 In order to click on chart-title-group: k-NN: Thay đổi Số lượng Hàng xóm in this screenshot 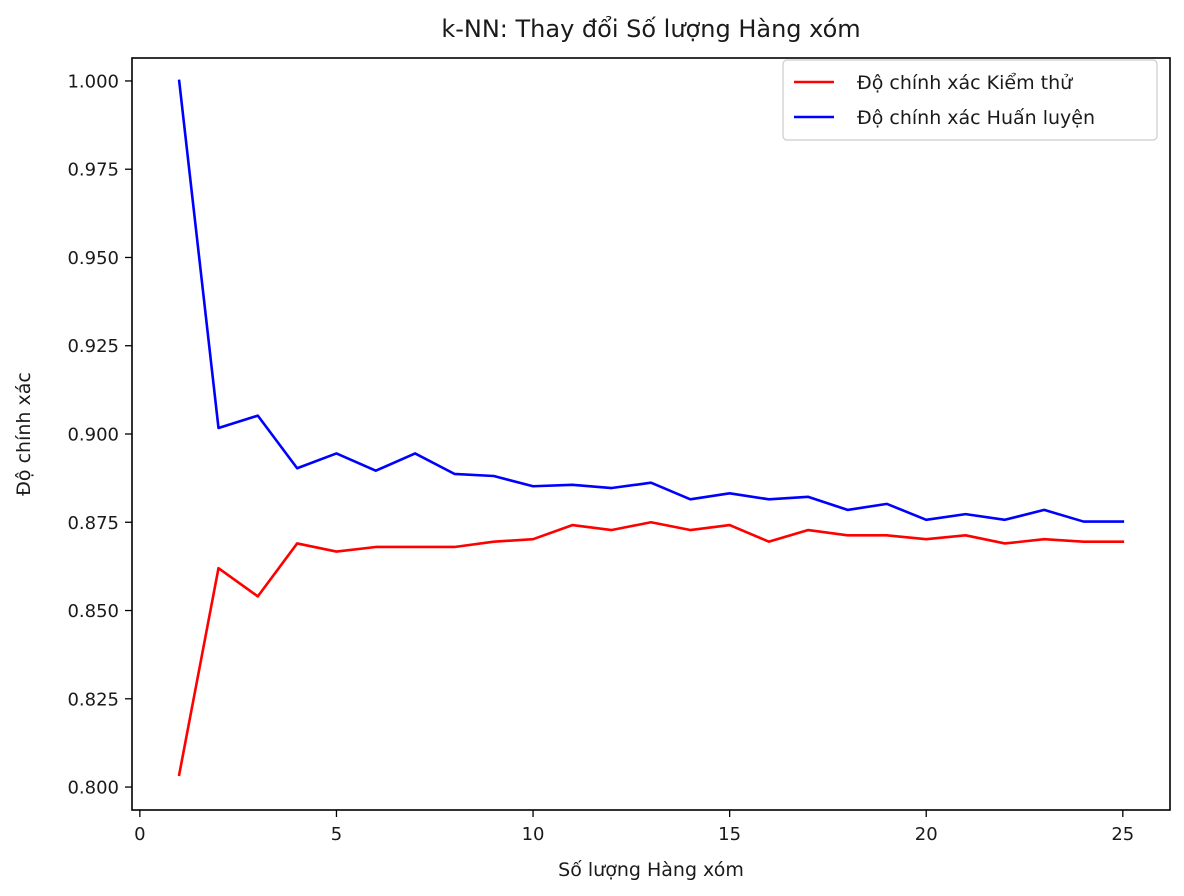, I will do `click(650, 29)`.